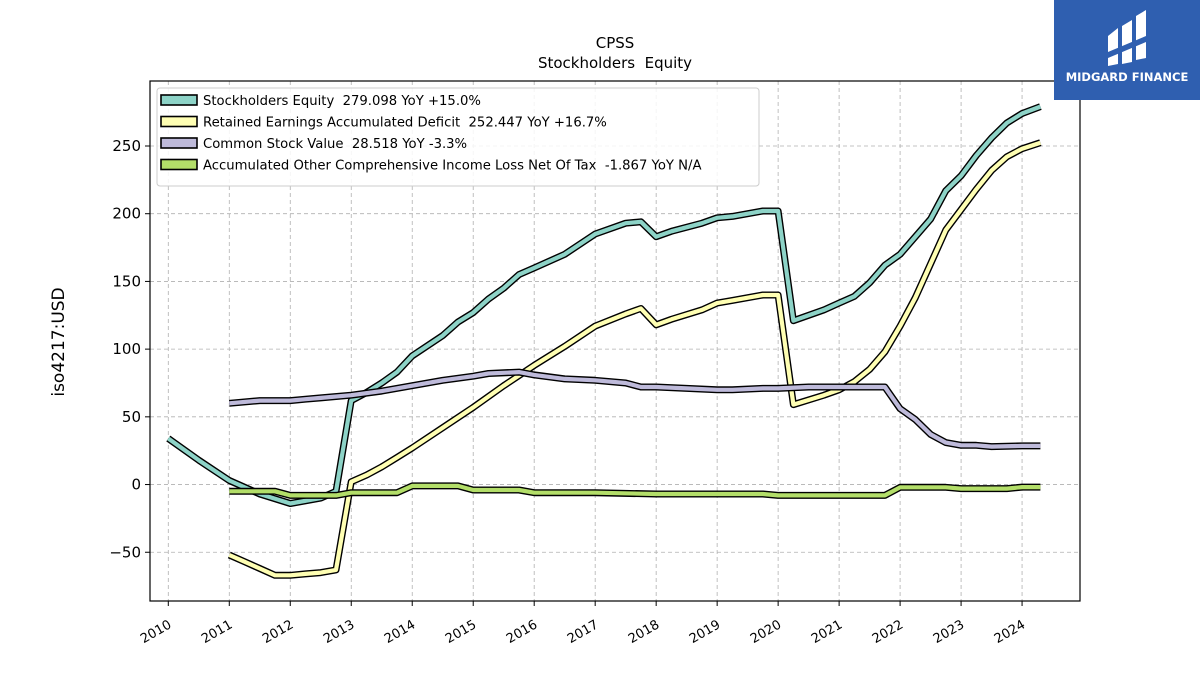  Describe the element at coordinates (126, 146) in the screenshot. I see `y-tick-label: 250` at that location.